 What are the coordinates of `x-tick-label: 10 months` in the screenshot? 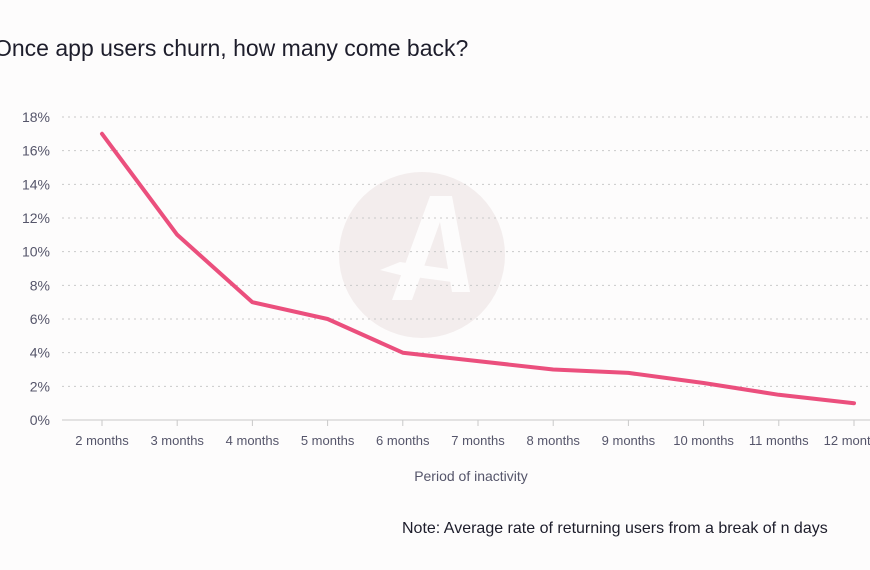 It's located at (703, 440).